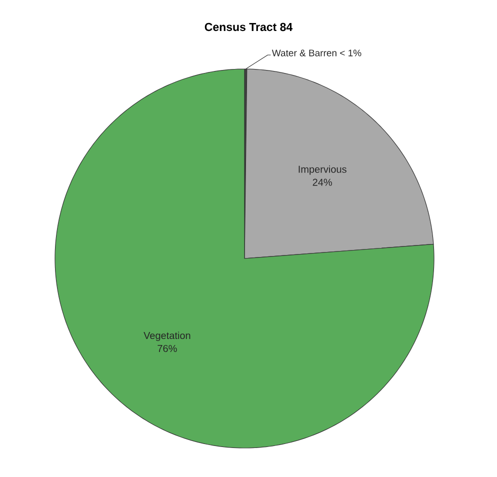  I want to click on chart-title: Census Tract 84, so click(248, 27).